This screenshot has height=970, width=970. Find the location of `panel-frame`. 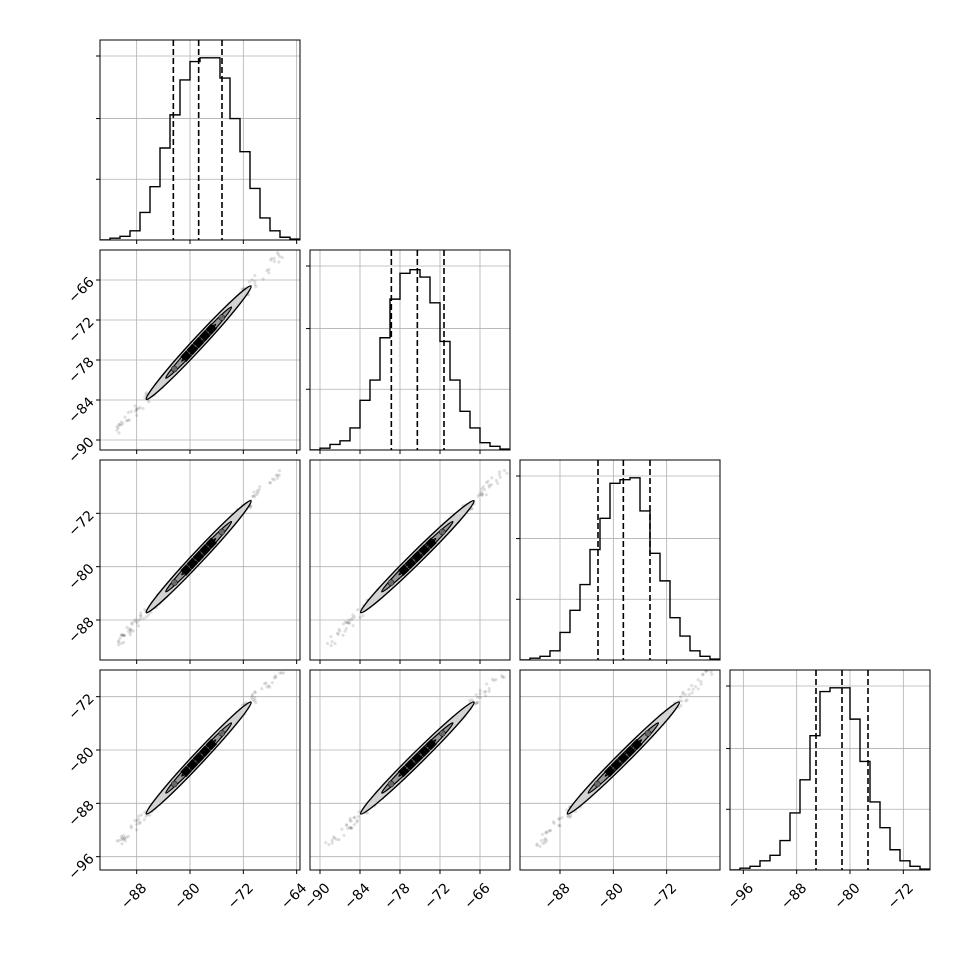

panel-frame is located at coordinates (200, 350).